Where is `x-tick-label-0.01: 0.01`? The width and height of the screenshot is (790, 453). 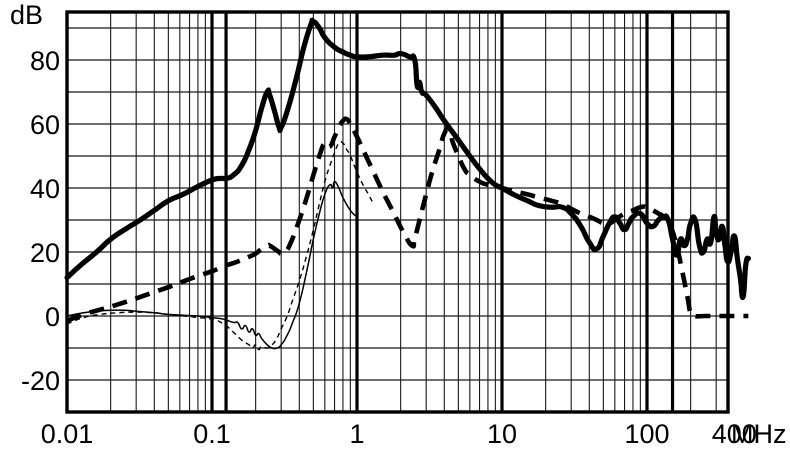 x-tick-label-0.01: 0.01 is located at coordinates (67, 434).